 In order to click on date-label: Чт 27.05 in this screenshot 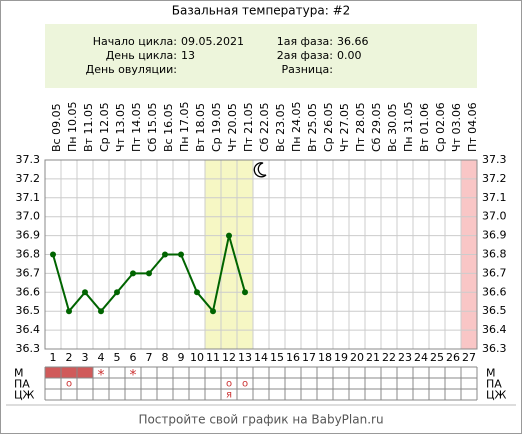, I will do `click(344, 127)`.